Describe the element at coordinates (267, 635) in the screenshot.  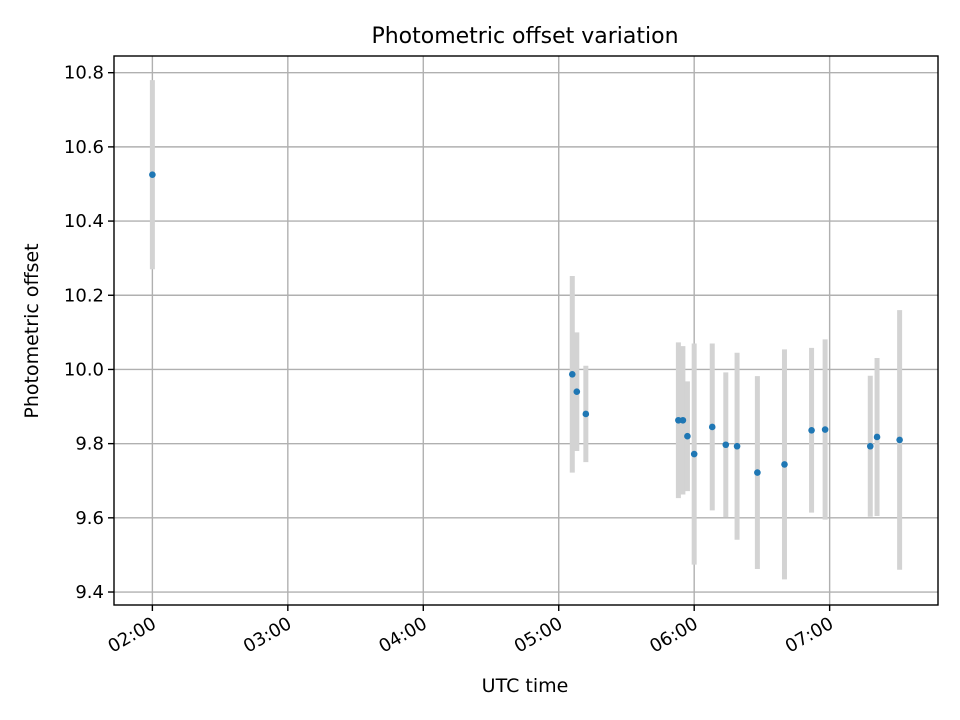
I see `x-tick-label: 03:00` at that location.